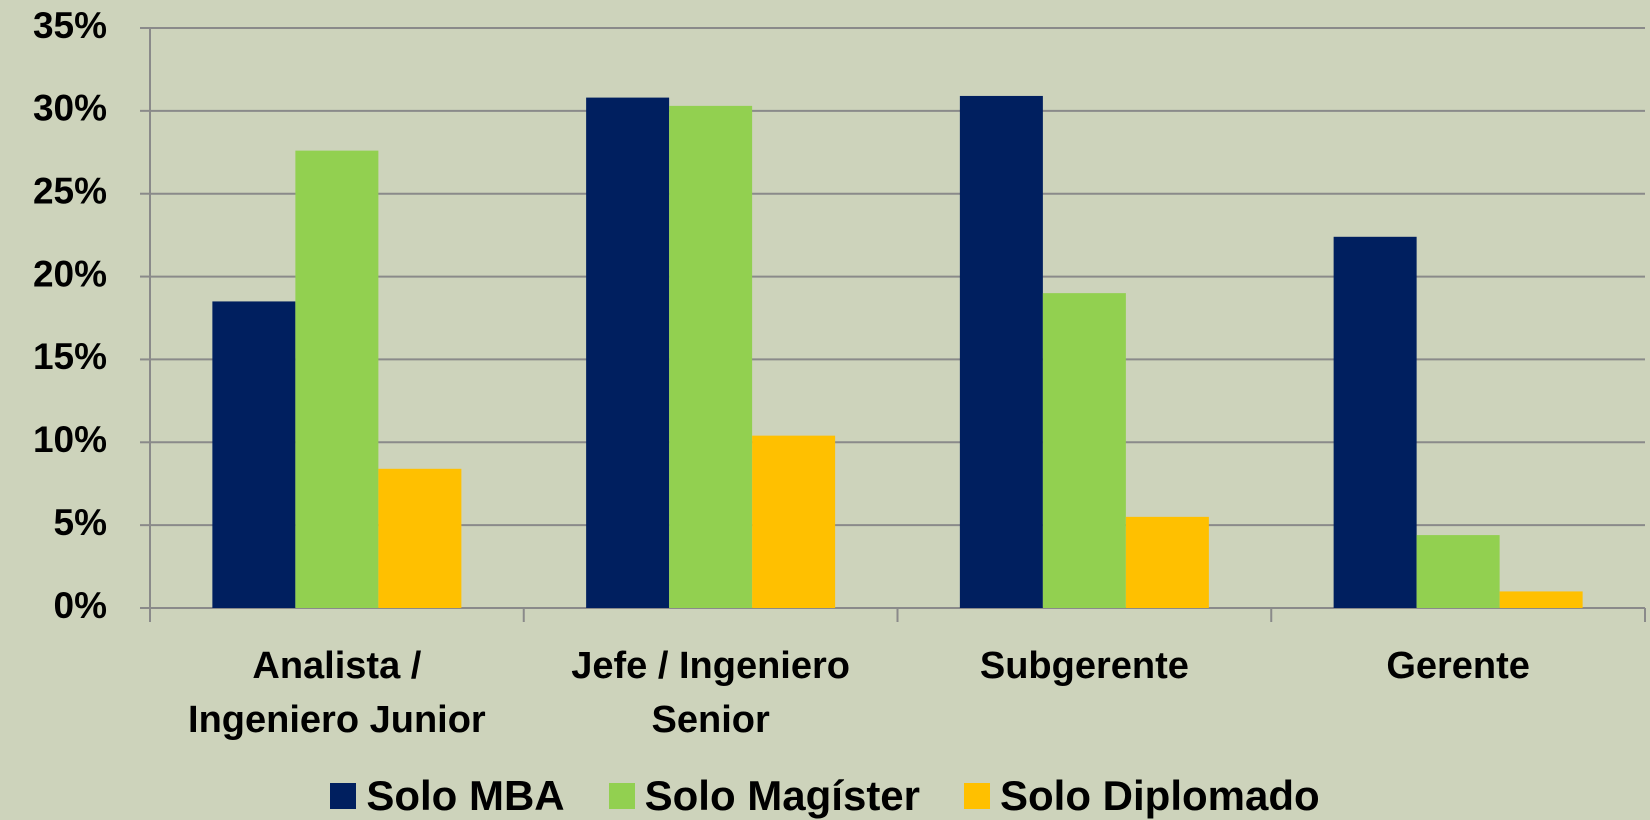 The image size is (1650, 820). Describe the element at coordinates (70, 439) in the screenshot. I see `y-tick-label: 10%` at that location.